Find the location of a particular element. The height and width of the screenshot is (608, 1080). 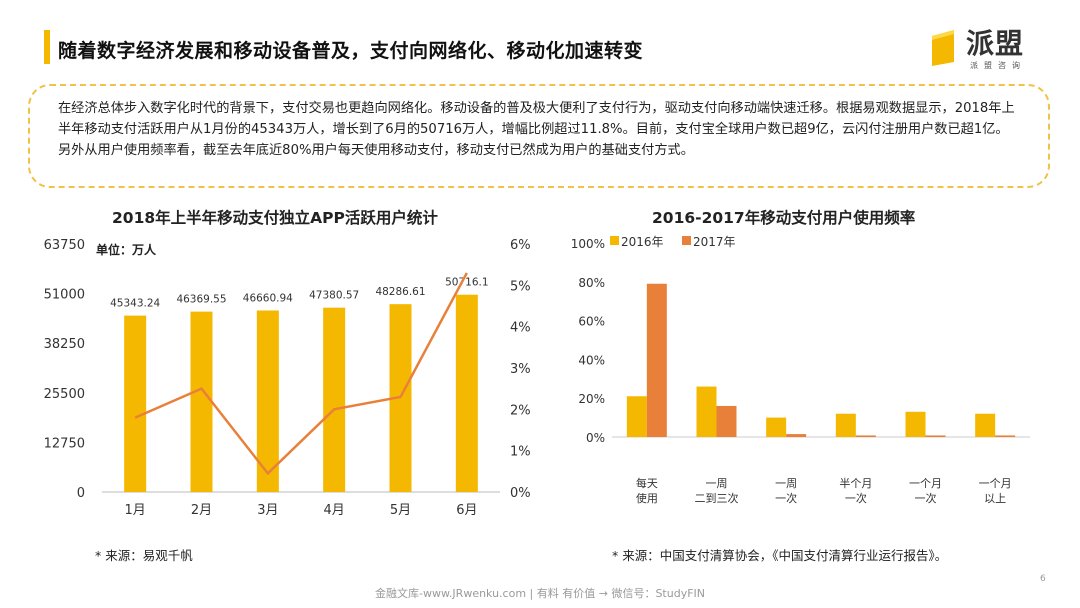

chart2-y-tick: 0% is located at coordinates (595, 438).